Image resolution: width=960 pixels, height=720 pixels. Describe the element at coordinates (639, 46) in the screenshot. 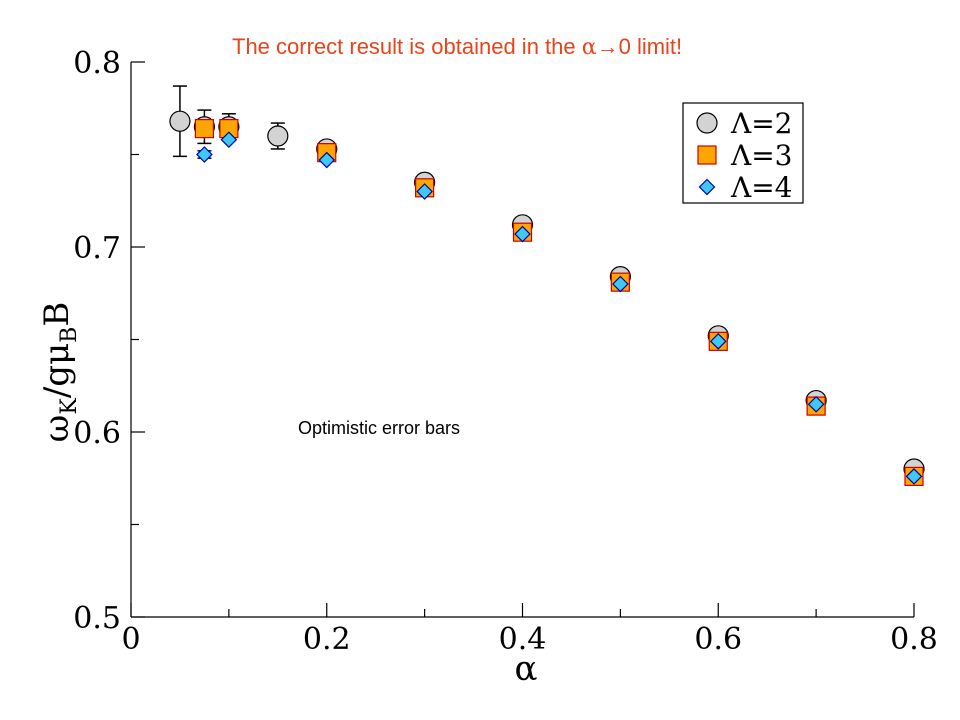

I see `banner-suffix: →0 limit!` at that location.